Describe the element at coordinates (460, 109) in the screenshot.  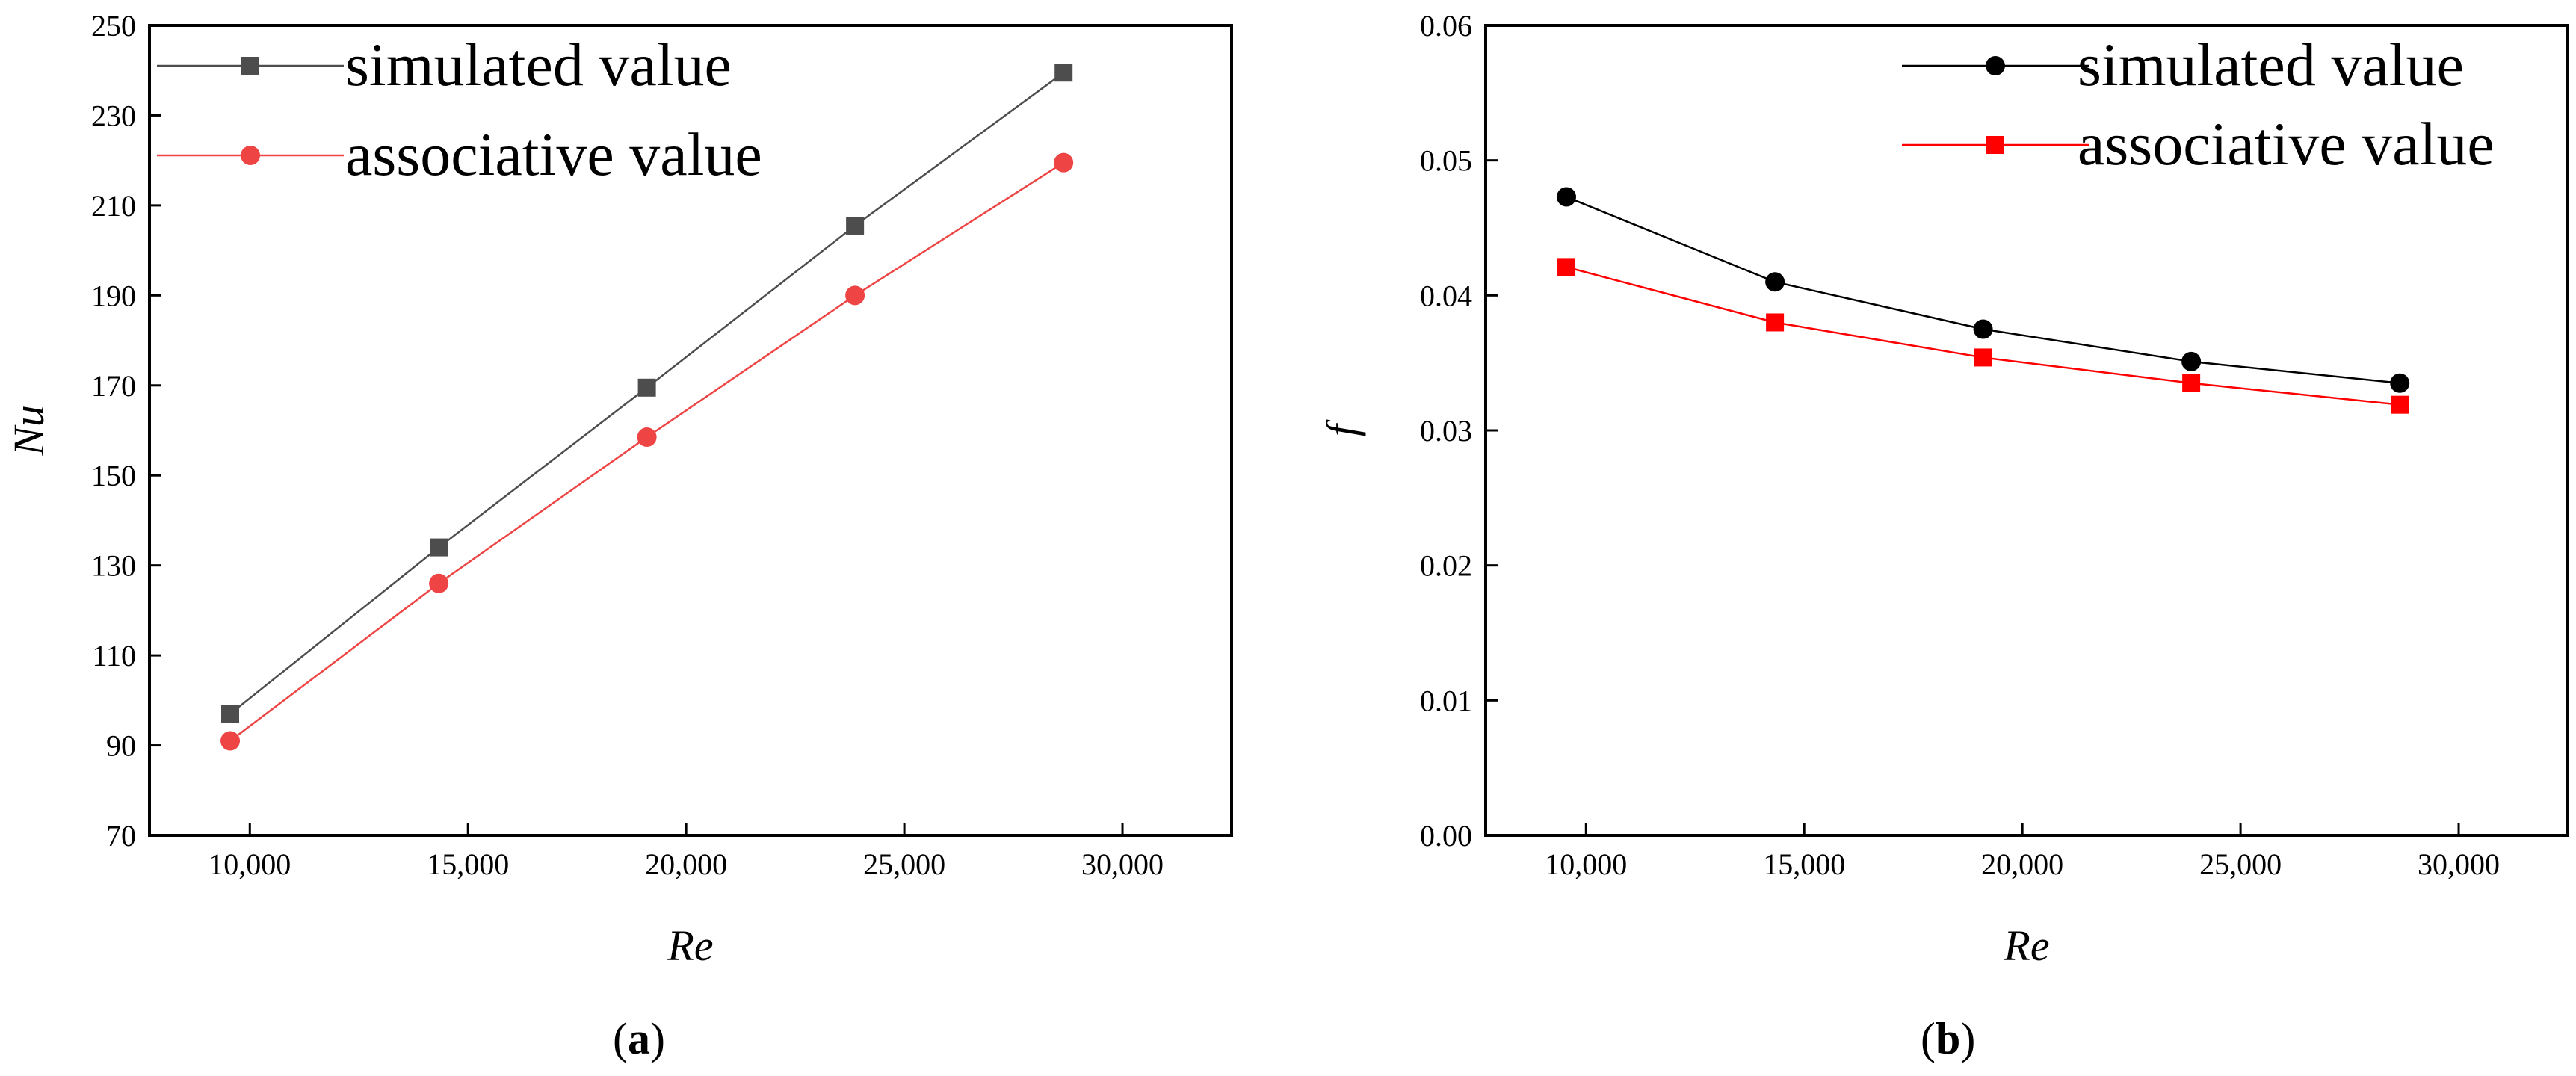
I see `legend-a: simulated value associative value` at that location.